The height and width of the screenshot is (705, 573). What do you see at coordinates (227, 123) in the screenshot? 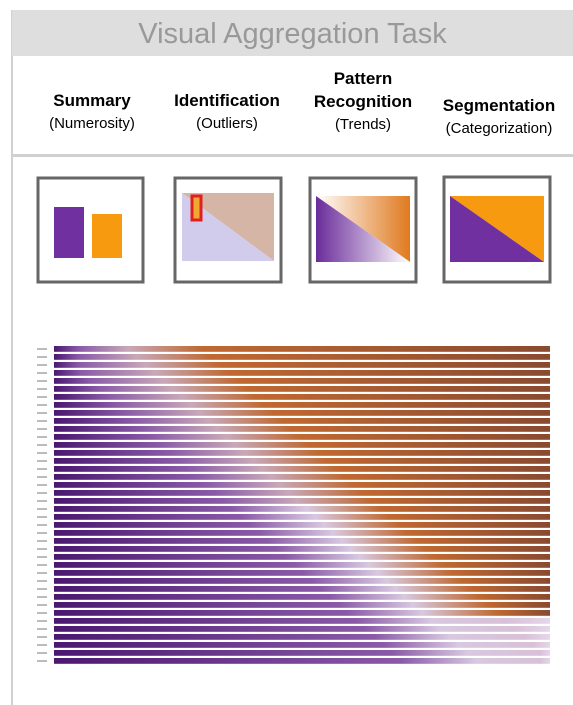
I see `column-subtitle: (Outliers)` at bounding box center [227, 123].